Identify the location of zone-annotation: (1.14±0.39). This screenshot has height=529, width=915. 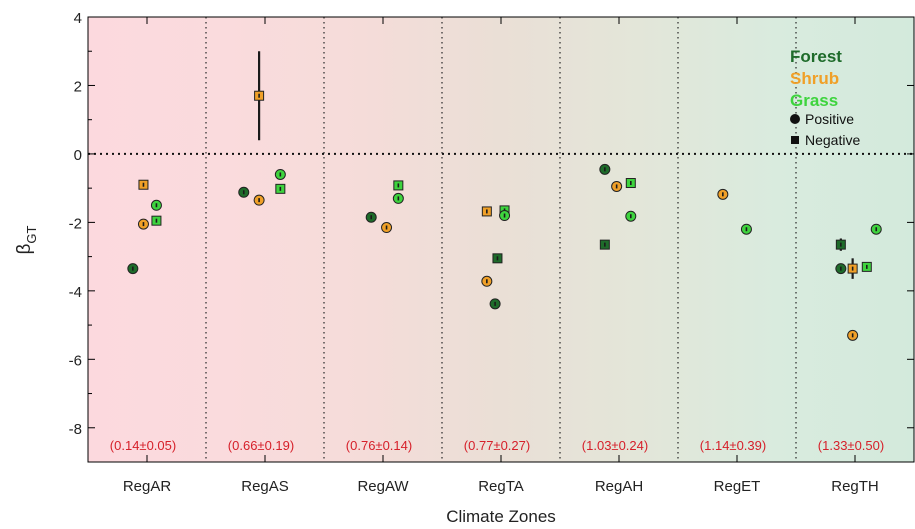
(733, 445).